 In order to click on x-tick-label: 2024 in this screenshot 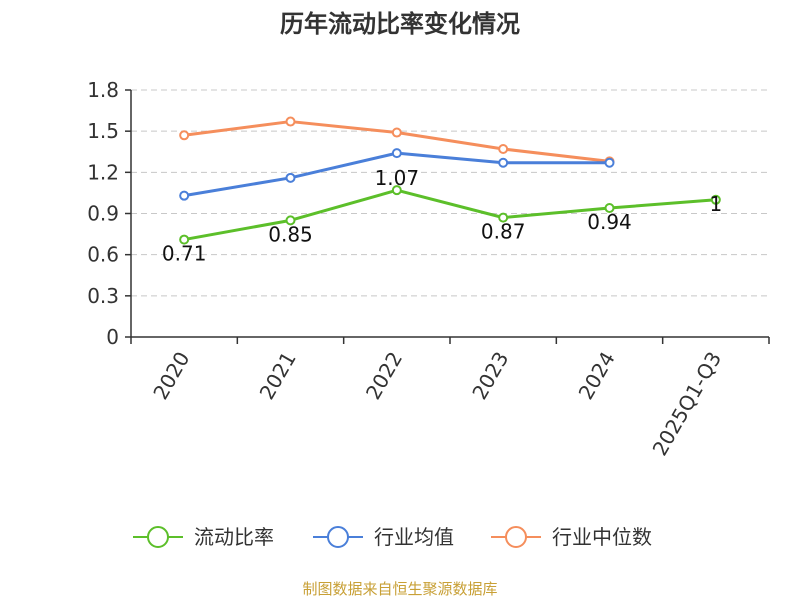, I will do `click(597, 376)`.